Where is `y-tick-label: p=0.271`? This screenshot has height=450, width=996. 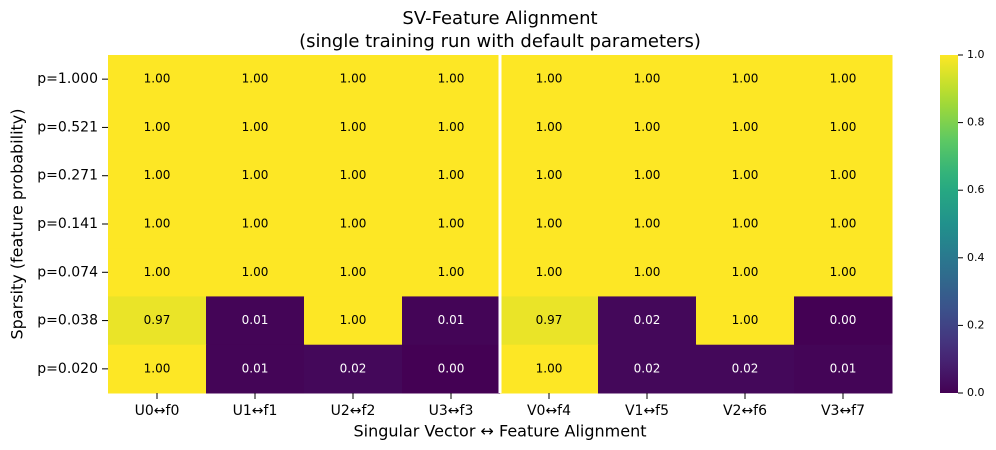
y-tick-label: p=0.271 is located at coordinates (67, 176).